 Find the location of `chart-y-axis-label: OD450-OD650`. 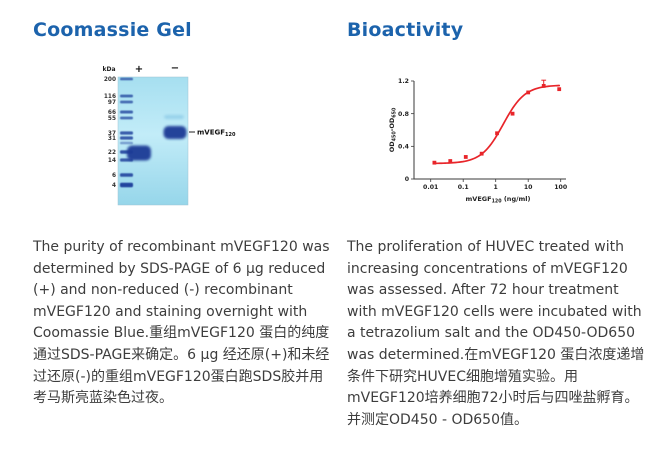

chart-y-axis-label: OD450-OD650 is located at coordinates (393, 129).